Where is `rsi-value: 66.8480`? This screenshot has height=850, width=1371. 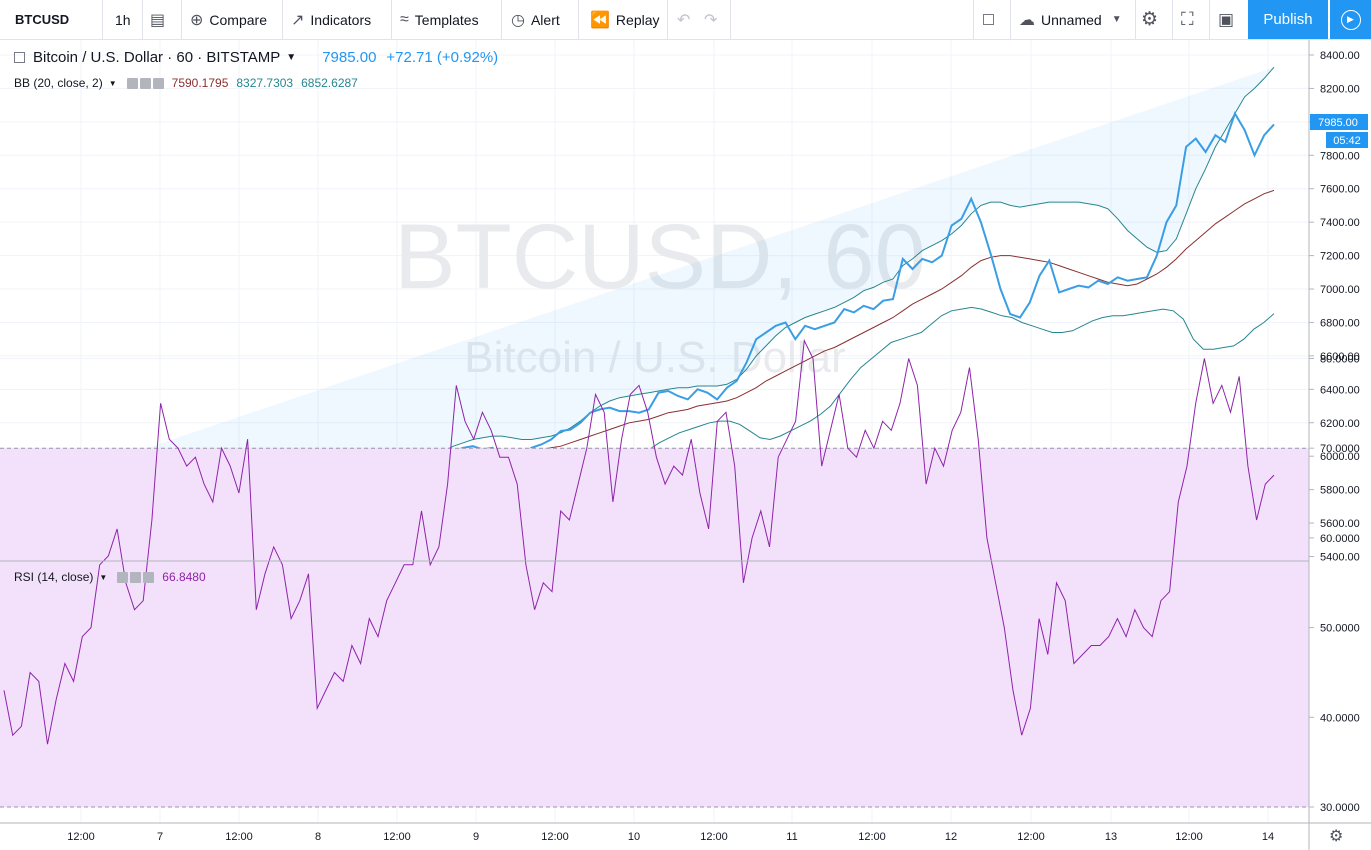
rsi-value: 66.8480 is located at coordinates (184, 577).